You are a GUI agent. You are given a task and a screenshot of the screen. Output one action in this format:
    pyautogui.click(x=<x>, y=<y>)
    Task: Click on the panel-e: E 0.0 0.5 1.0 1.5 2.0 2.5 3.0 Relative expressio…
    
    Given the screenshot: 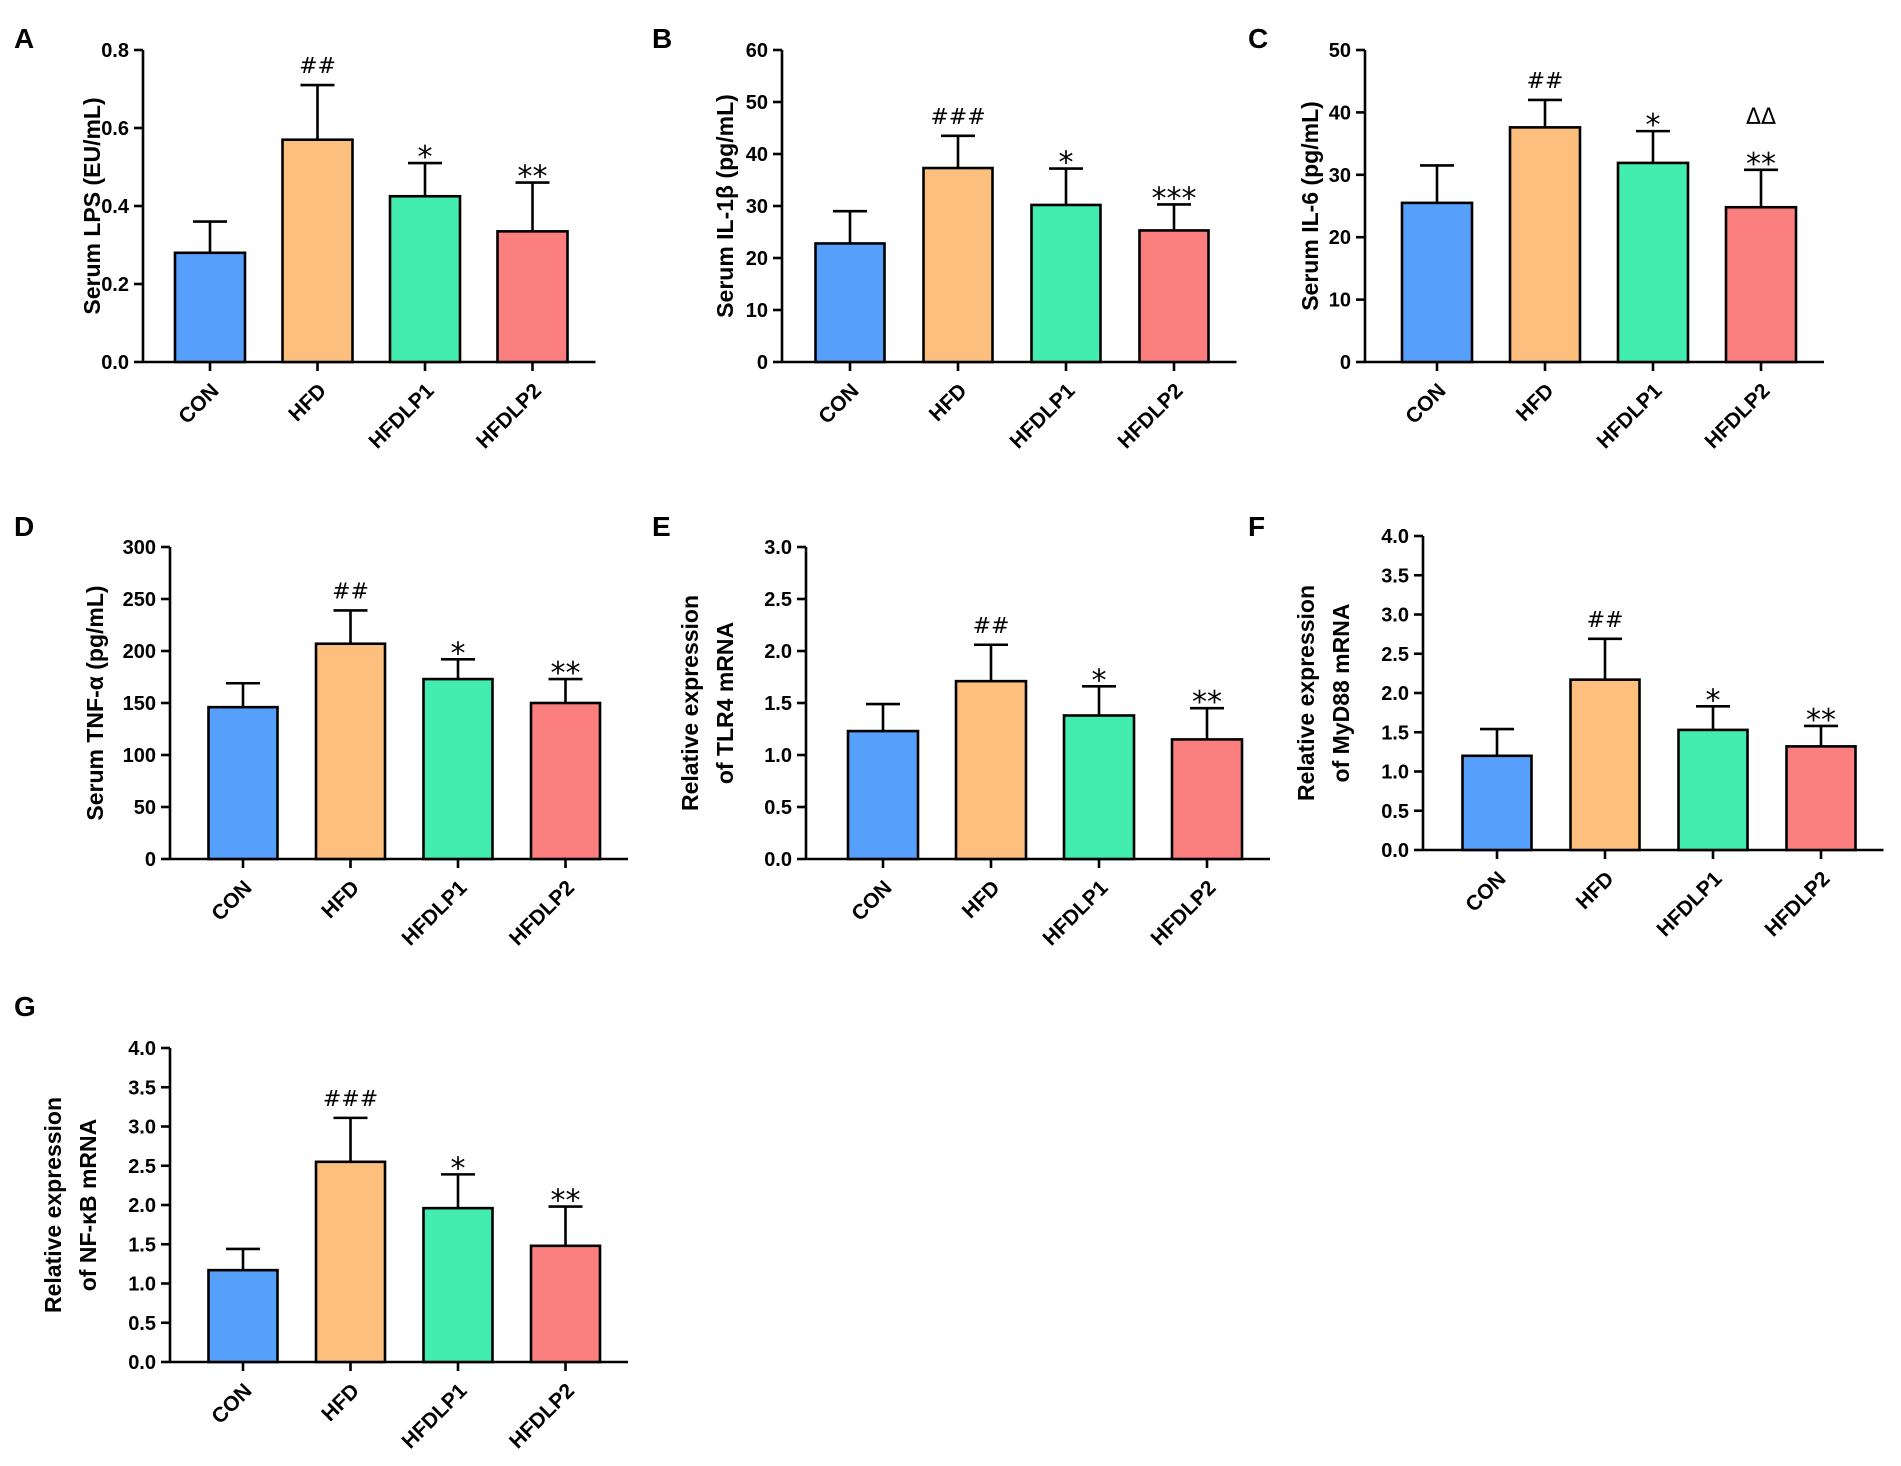 What is the action you would take?
    pyautogui.click(x=961, y=730)
    